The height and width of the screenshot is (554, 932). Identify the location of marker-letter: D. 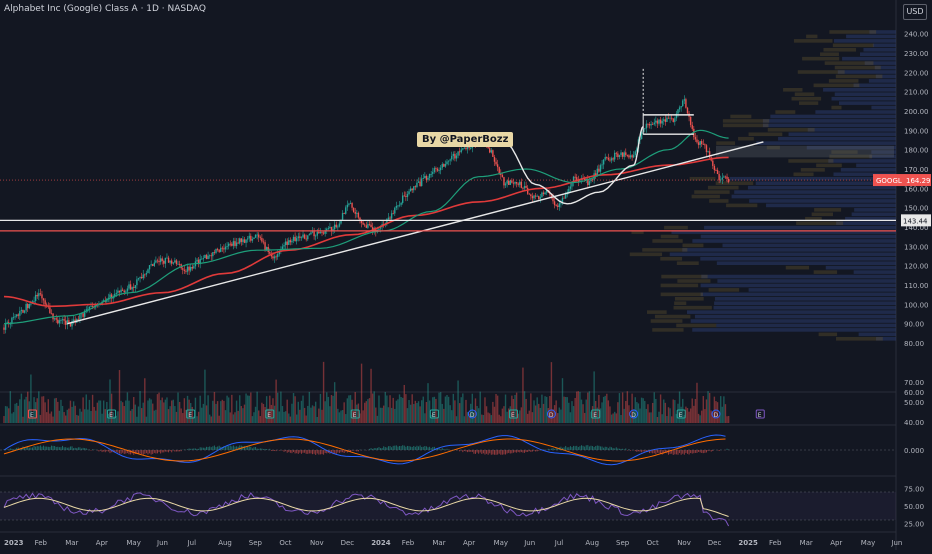
(551, 415).